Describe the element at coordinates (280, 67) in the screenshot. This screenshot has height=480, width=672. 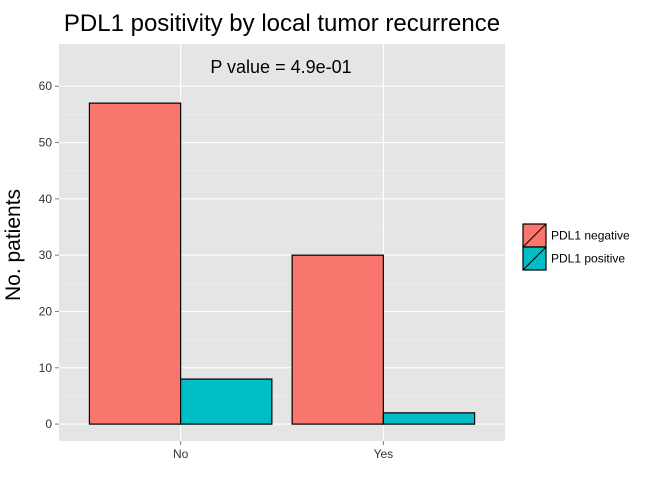
I see `p-value-annotation: P value = 4.9e-01` at that location.